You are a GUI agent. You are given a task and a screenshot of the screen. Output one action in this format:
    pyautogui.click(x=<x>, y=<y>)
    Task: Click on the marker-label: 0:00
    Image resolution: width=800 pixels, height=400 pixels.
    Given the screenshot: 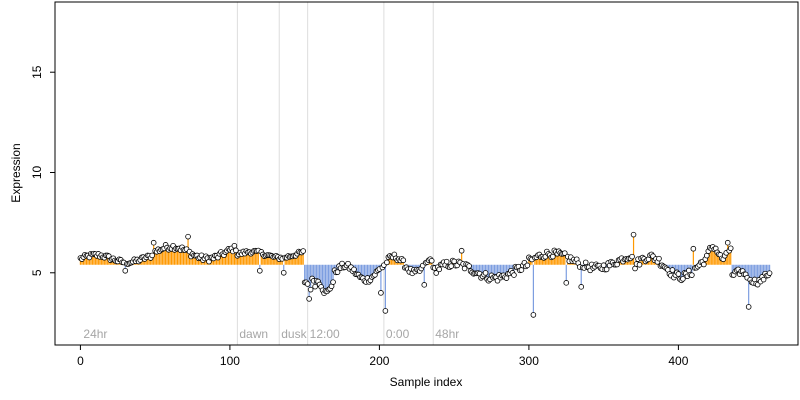 What is the action you would take?
    pyautogui.click(x=398, y=334)
    